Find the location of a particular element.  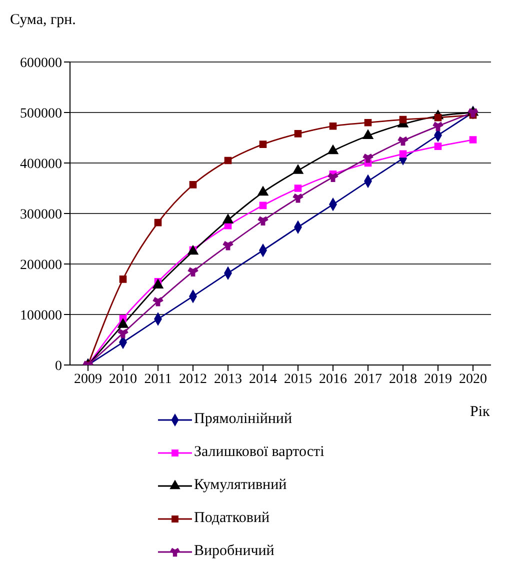

x-tick-label: 2010 is located at coordinates (123, 379).